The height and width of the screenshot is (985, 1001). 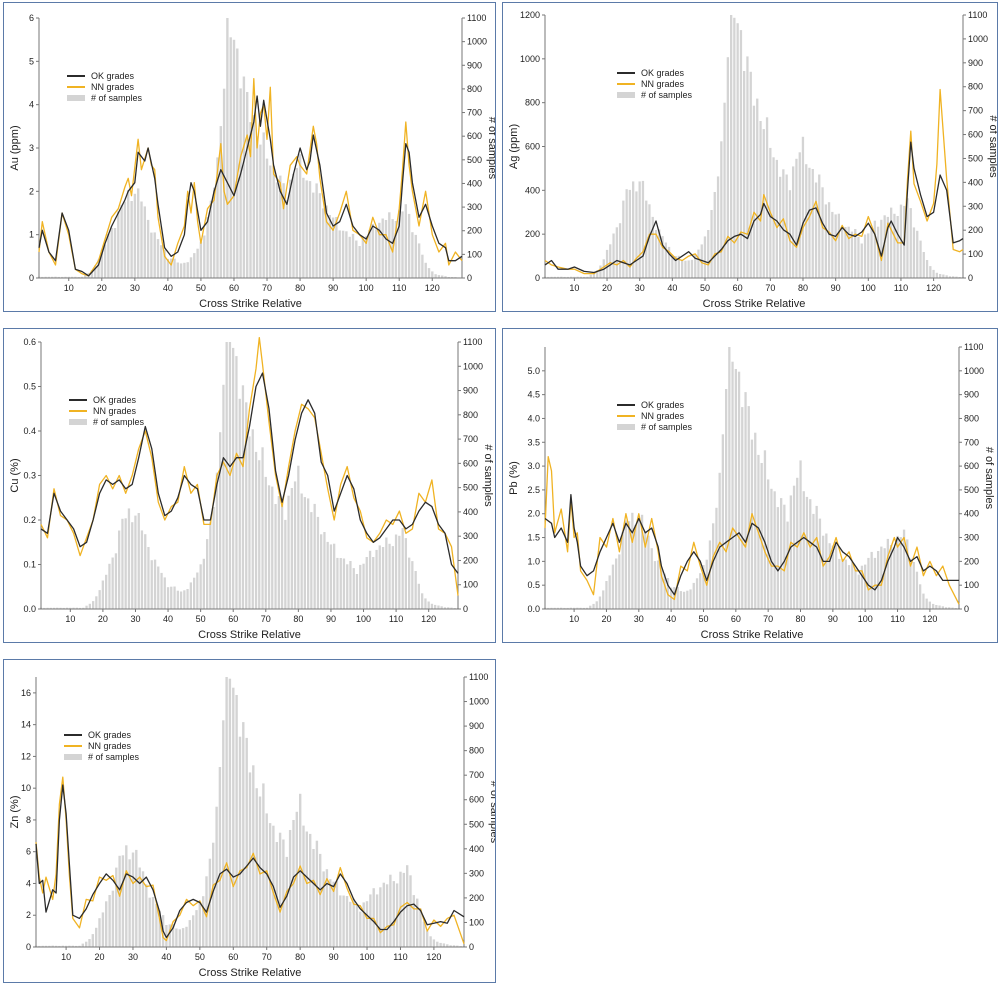 What do you see at coordinates (640, 288) in the screenshot?
I see `x-tick-label: 30` at bounding box center [640, 288].